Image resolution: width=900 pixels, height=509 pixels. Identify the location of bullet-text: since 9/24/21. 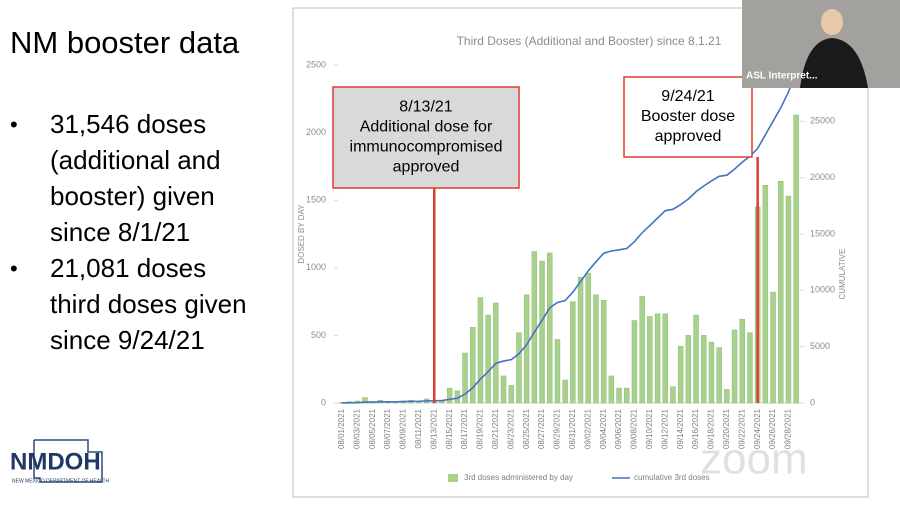
(127, 340).